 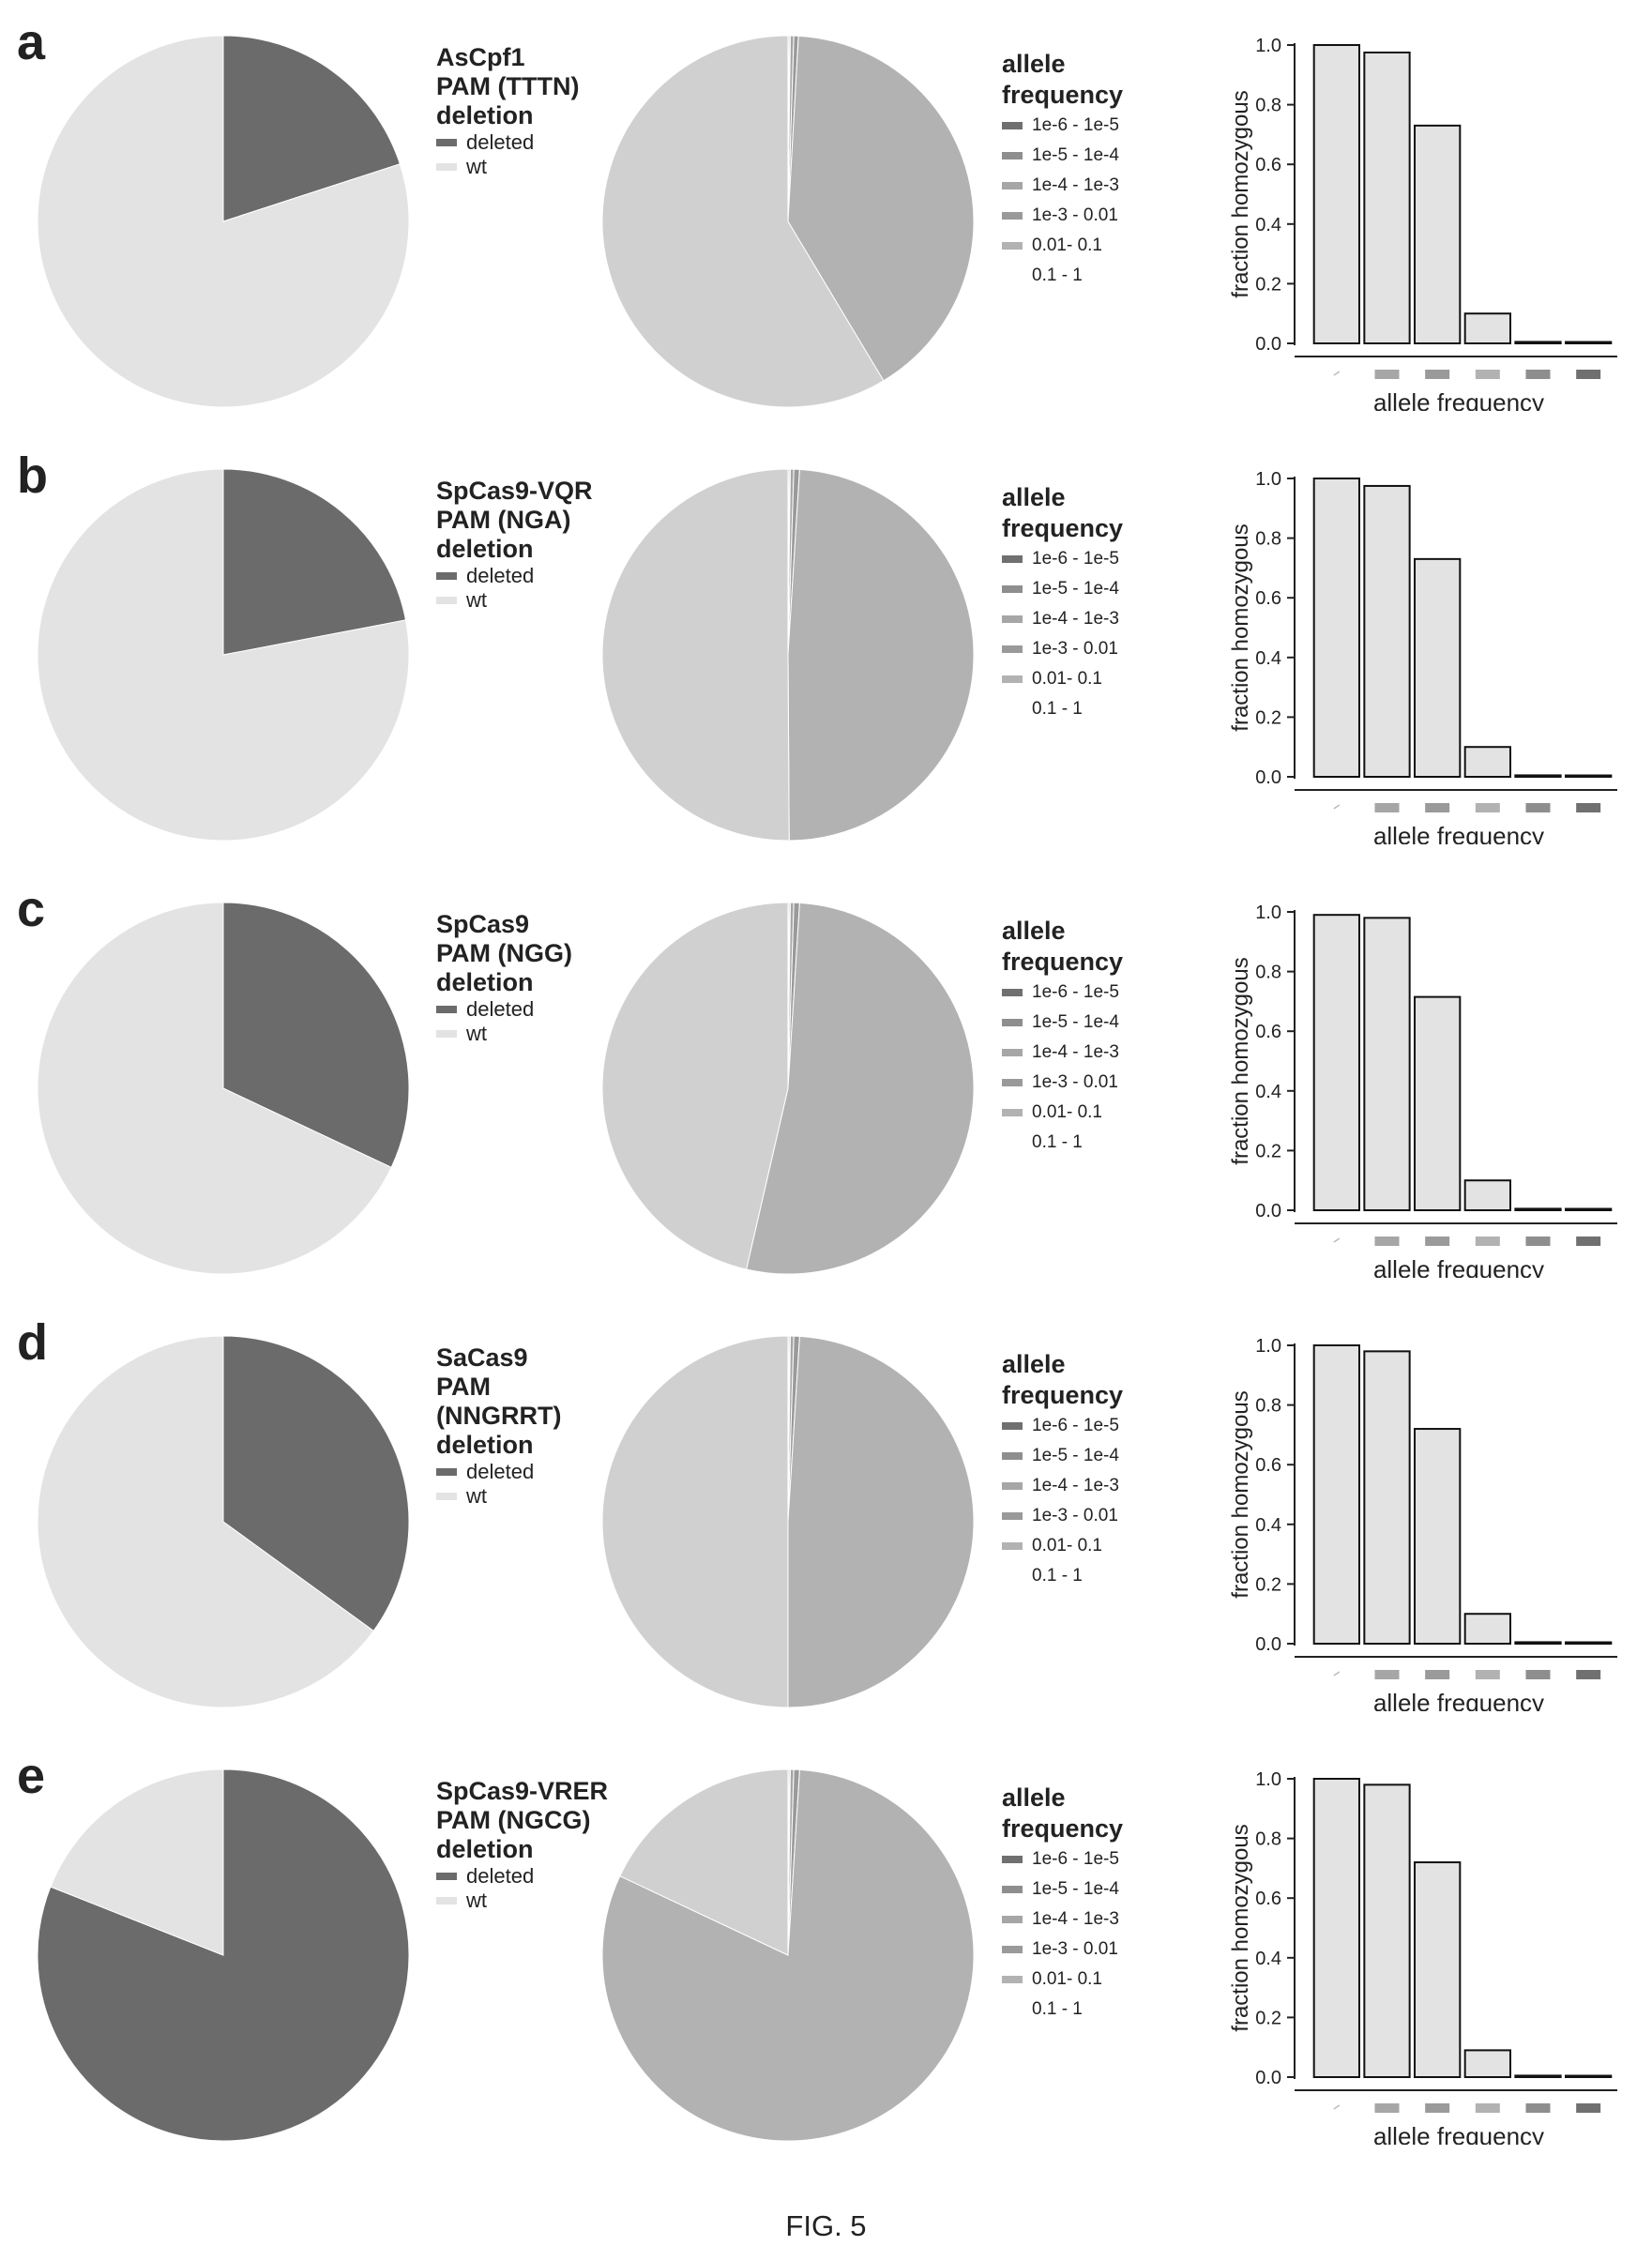 I want to click on deletion-legend-title-line: PAM (NGG), so click(x=504, y=953).